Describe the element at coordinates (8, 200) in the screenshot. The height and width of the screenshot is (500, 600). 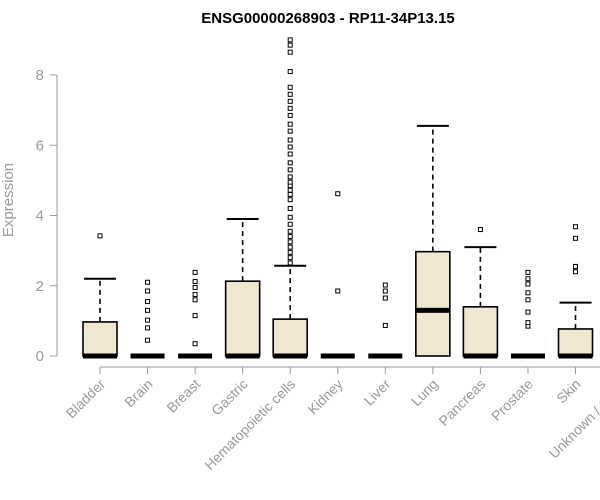
I see `y-axis-label: Expression` at that location.